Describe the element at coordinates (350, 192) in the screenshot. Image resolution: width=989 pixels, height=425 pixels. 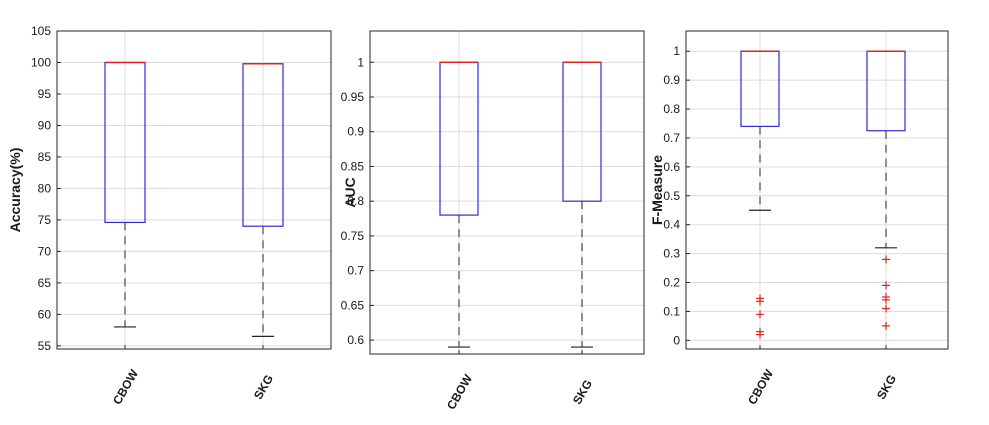
I see `y-axis-label: AUC` at that location.